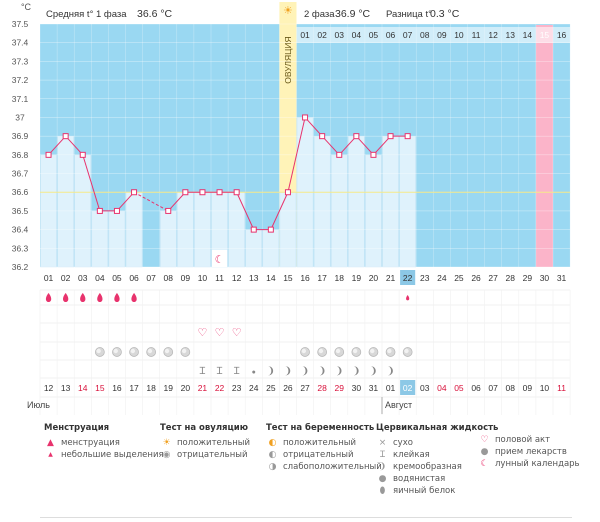  What do you see at coordinates (100, 278) in the screenshot?
I see `cycle-day-label: 04` at bounding box center [100, 278].